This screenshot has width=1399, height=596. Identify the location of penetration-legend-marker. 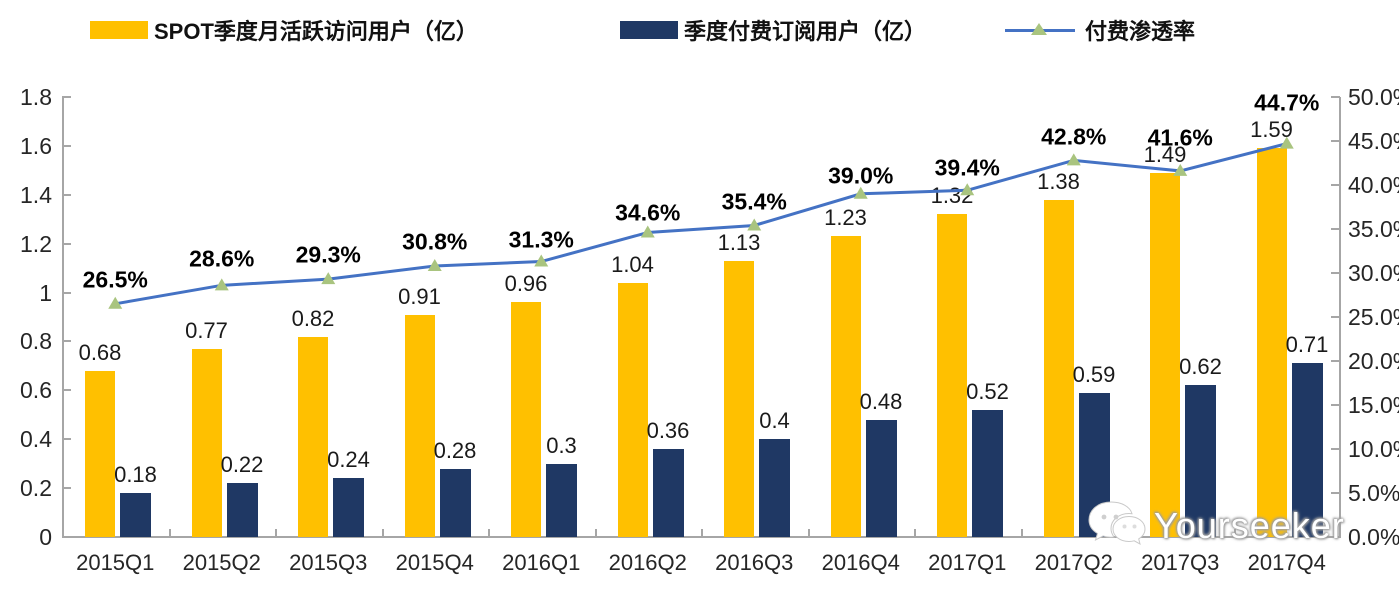
(1040, 30).